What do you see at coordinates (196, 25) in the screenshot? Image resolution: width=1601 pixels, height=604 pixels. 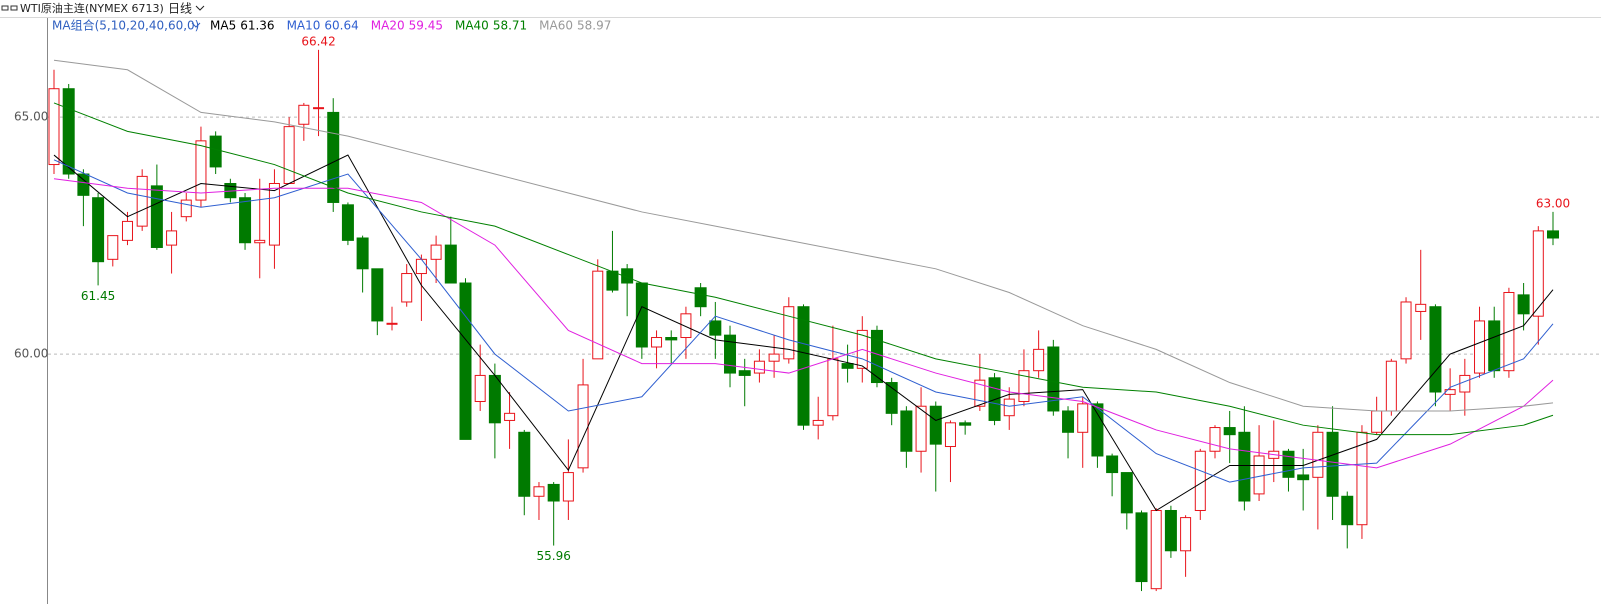 I see `ma-group-chevron` at bounding box center [196, 25].